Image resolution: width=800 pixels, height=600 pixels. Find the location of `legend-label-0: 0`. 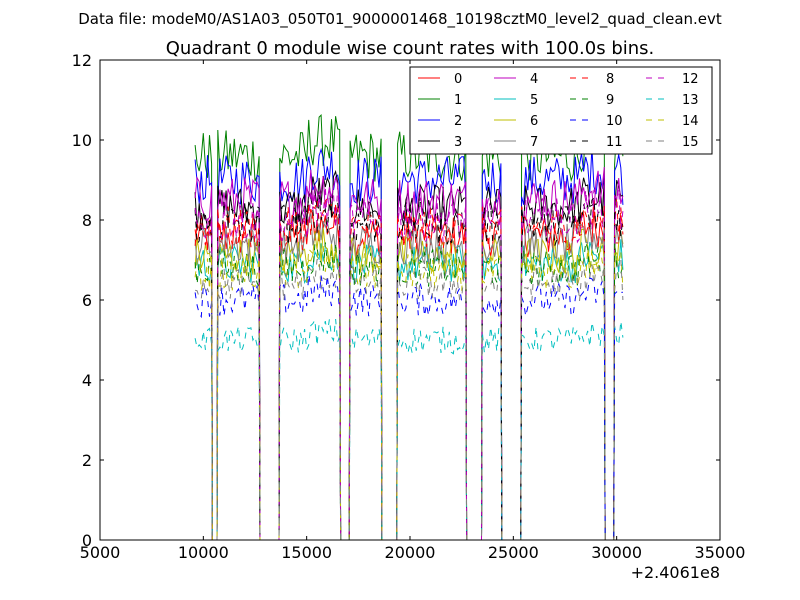

legend-label-0: 0 is located at coordinates (458, 79).